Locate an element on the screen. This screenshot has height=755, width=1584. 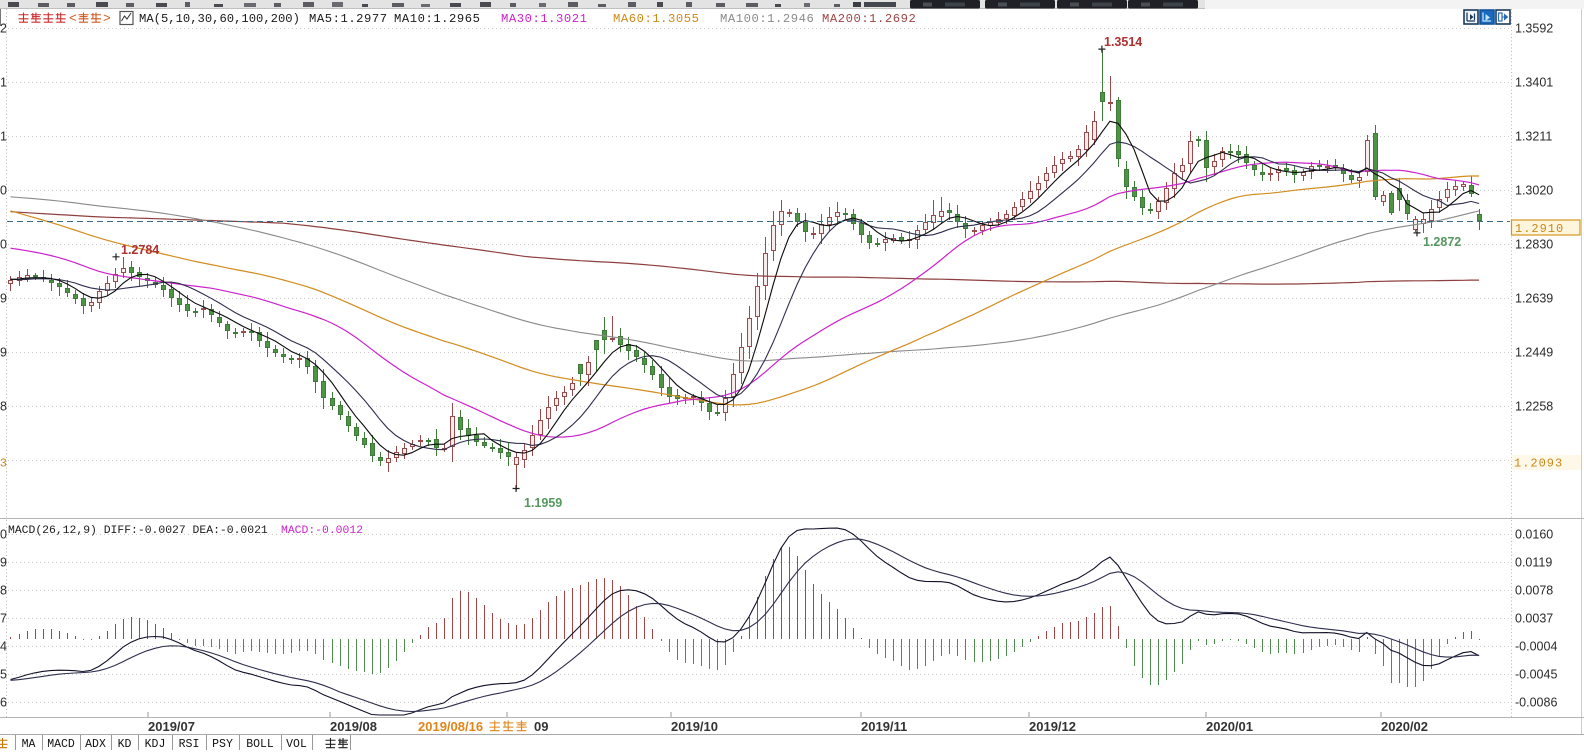
svg-text: 1.1959 is located at coordinates (543, 503).